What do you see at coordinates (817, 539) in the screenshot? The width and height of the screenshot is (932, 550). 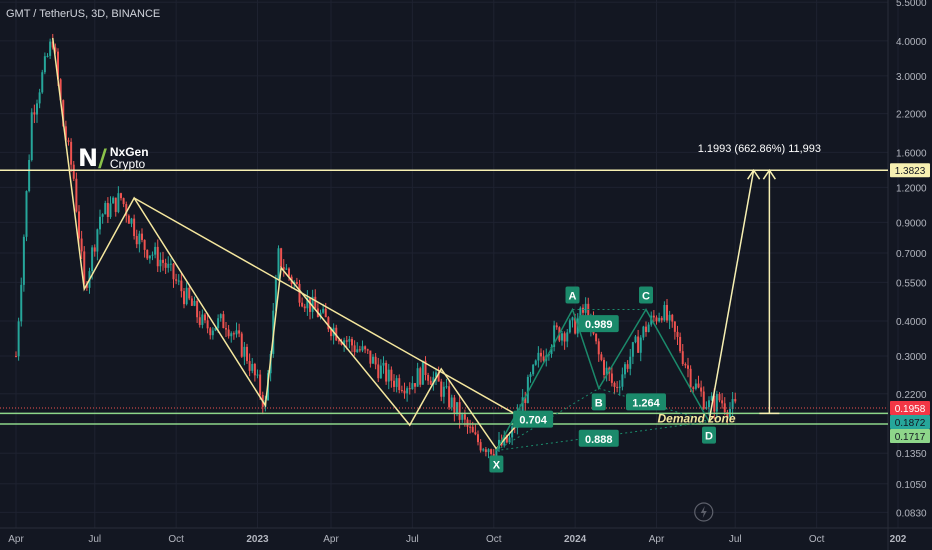 I see `x-tick-label: Oct` at bounding box center [817, 539].